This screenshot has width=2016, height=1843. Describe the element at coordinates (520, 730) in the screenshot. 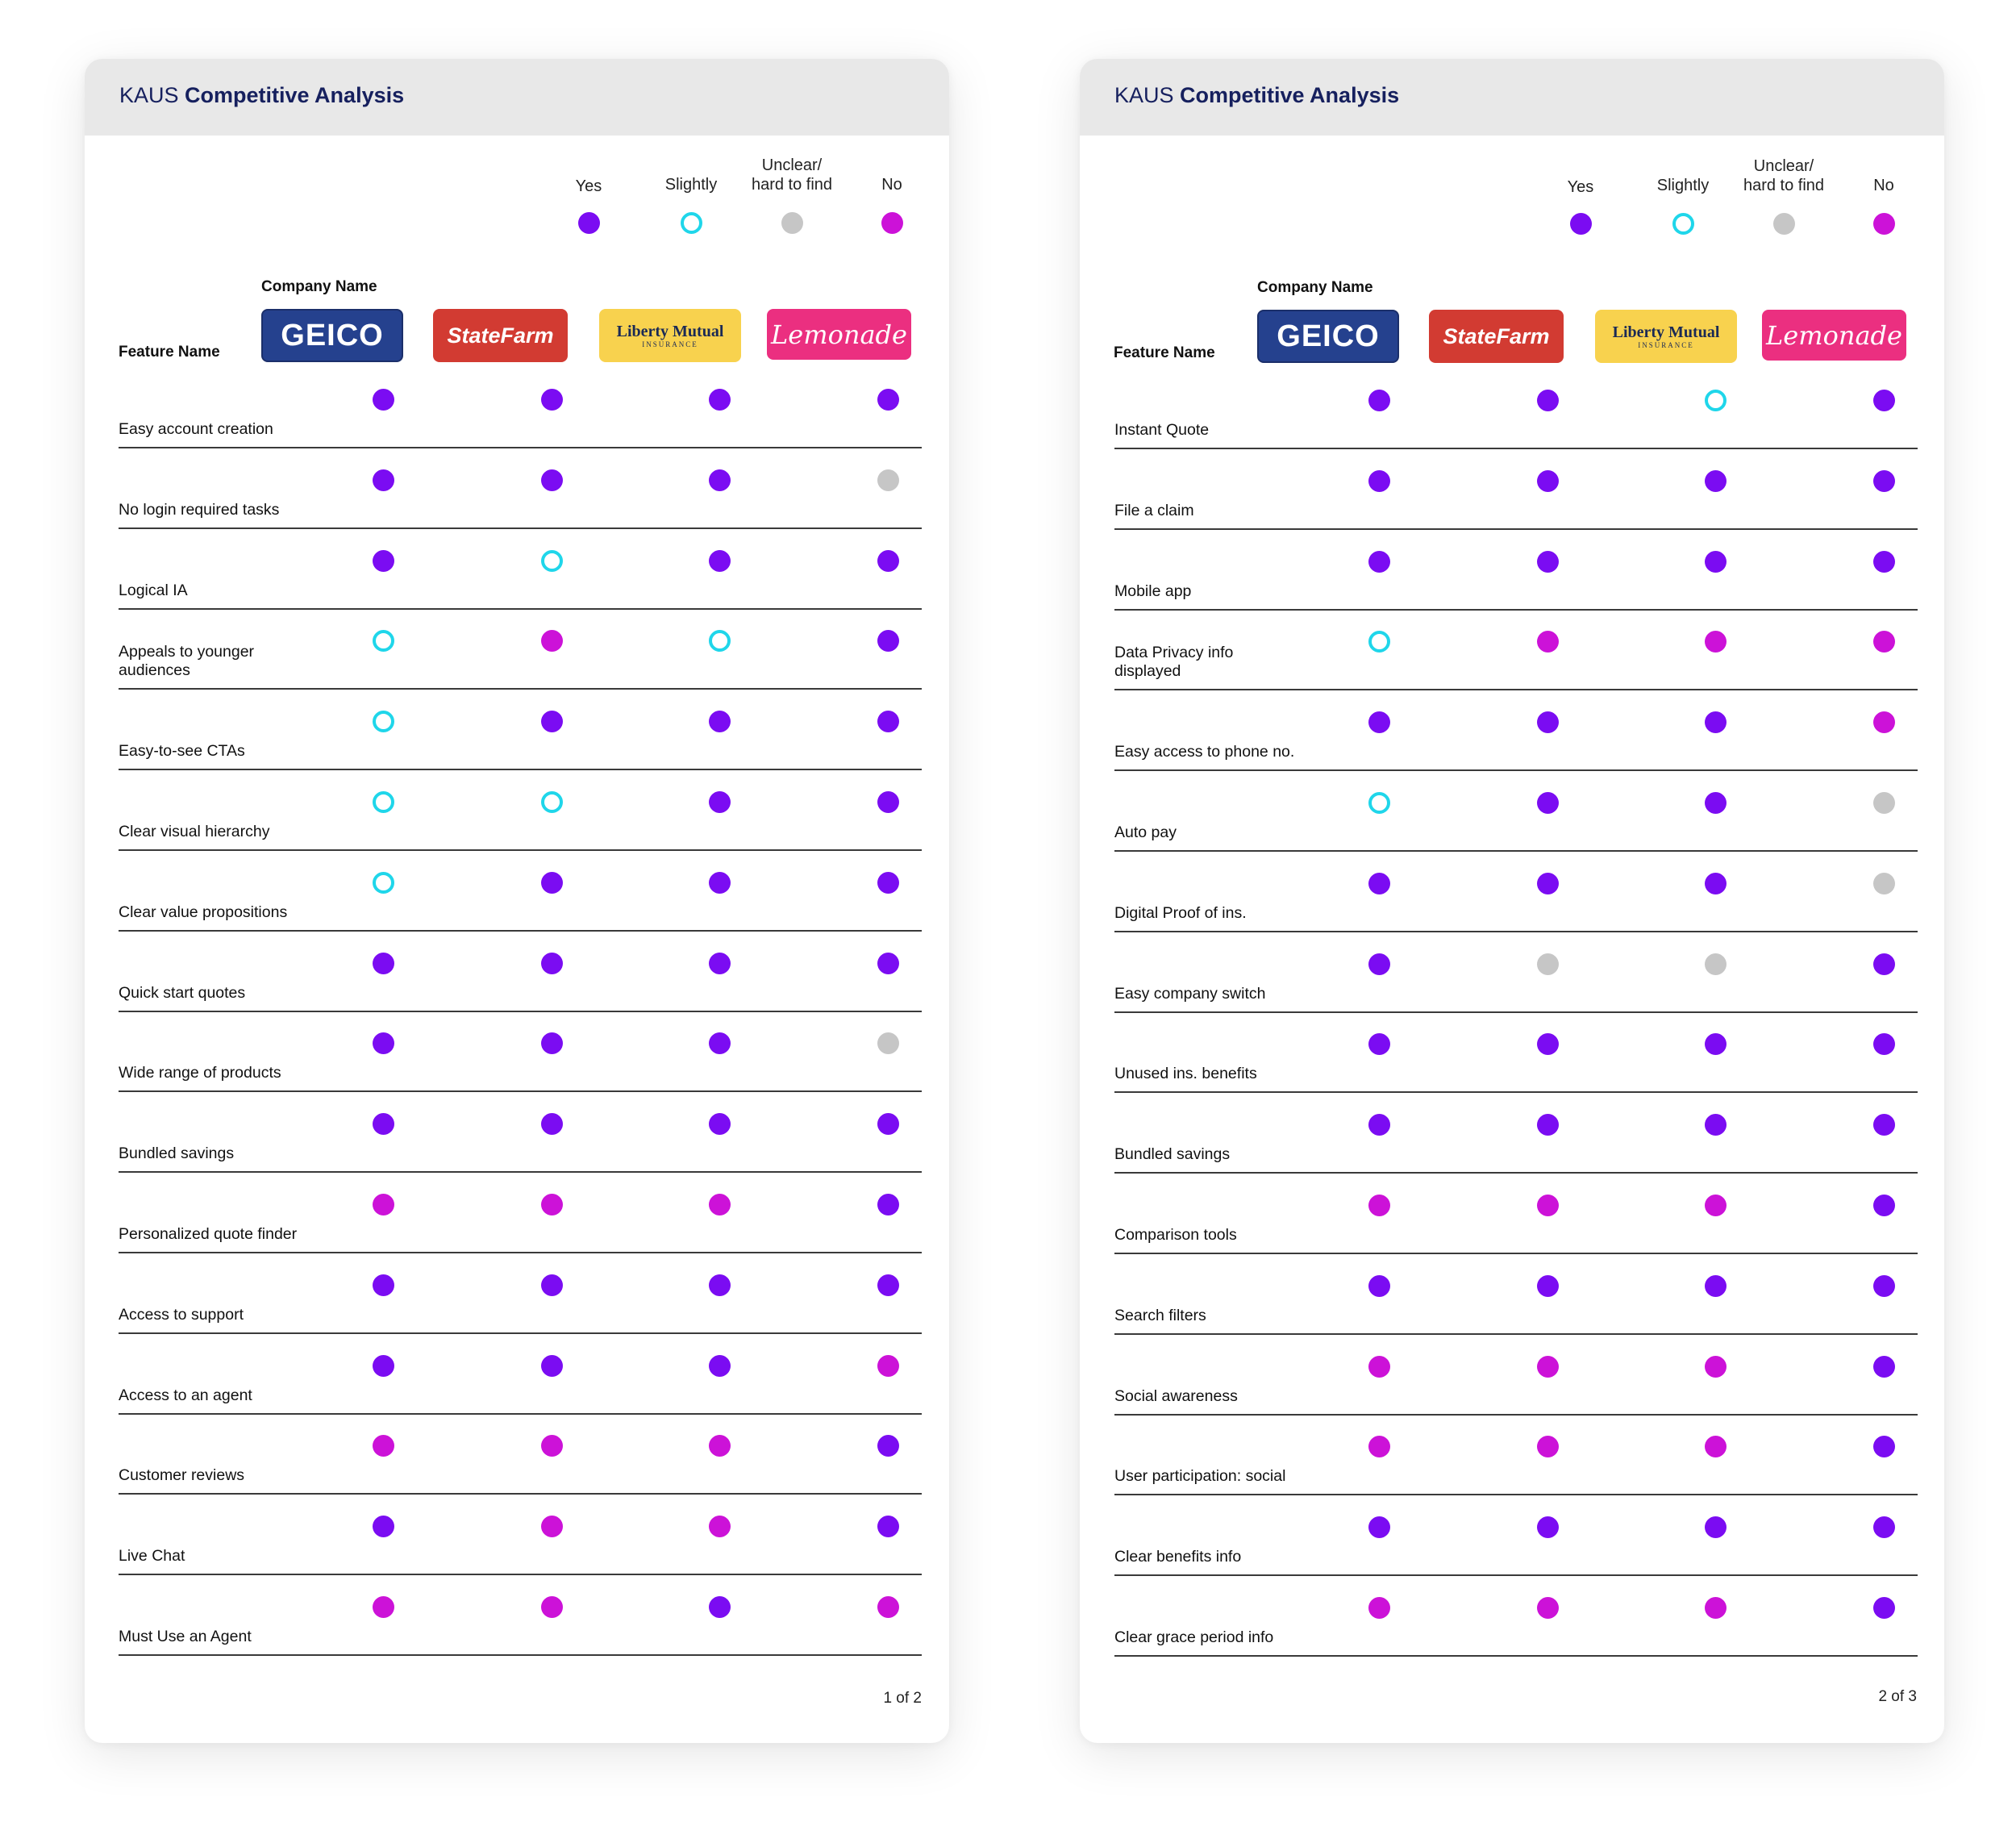

I see `table-row: Easy-to-see CTAs` at that location.